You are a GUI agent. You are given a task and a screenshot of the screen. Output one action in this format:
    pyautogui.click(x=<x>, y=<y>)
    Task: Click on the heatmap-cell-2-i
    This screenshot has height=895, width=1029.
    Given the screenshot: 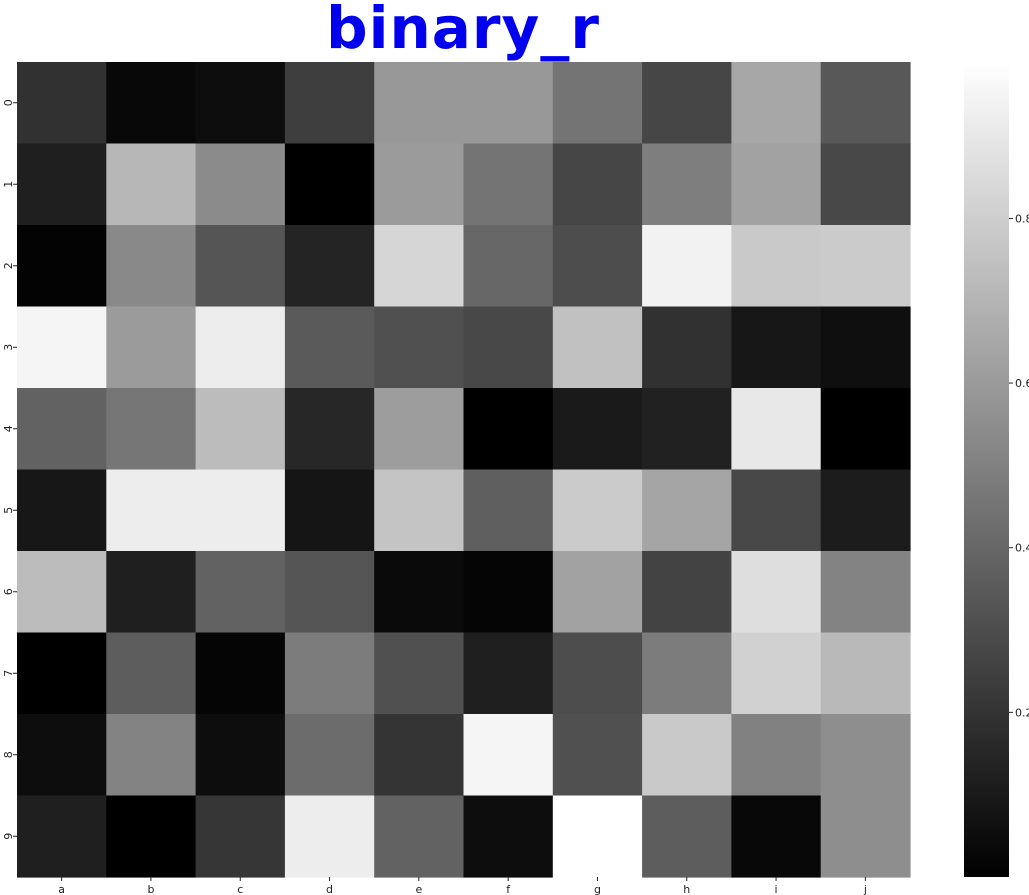 What is the action you would take?
    pyautogui.click(x=776, y=266)
    